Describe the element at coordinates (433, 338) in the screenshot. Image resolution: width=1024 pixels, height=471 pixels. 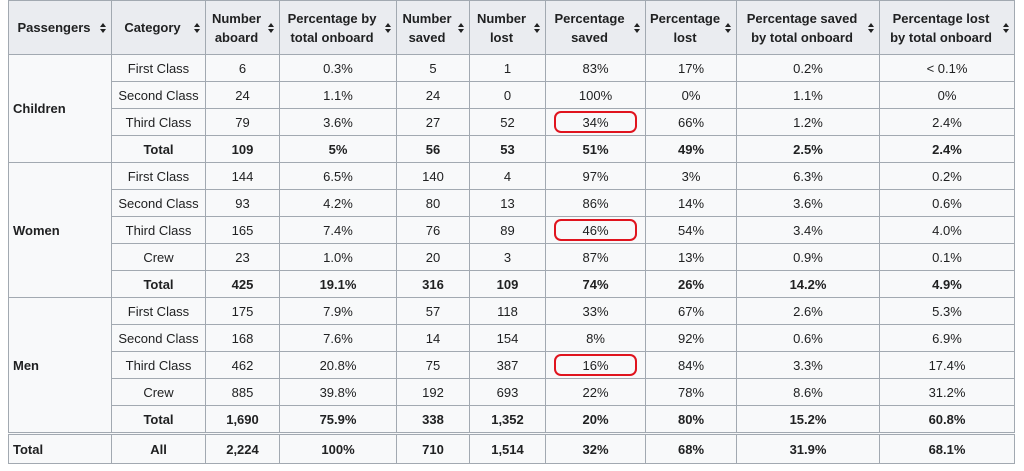
I see `value-cell: 14` at that location.